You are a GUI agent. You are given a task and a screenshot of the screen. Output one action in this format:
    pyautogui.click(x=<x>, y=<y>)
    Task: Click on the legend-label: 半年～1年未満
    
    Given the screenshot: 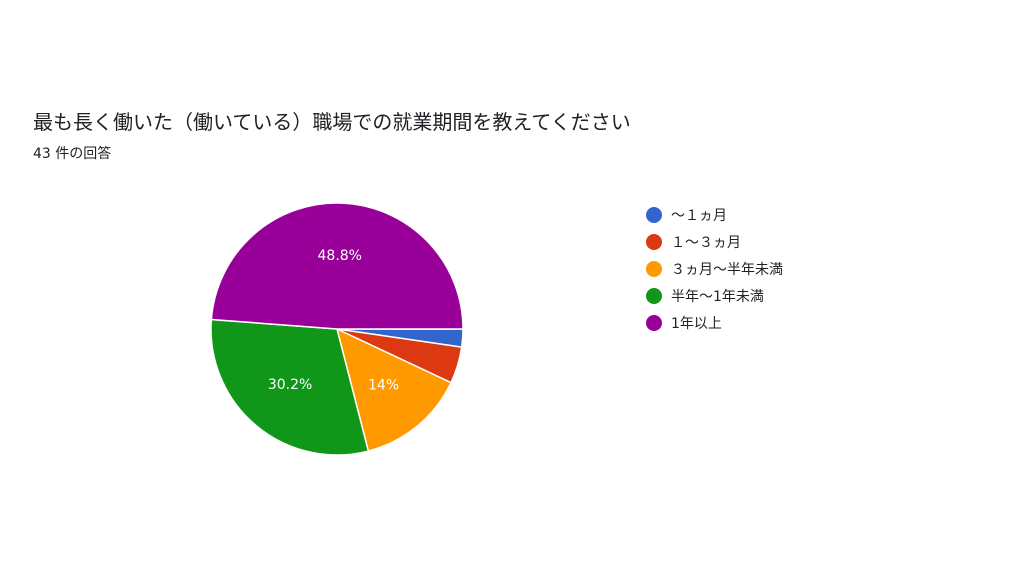 What is the action you would take?
    pyautogui.click(x=717, y=296)
    